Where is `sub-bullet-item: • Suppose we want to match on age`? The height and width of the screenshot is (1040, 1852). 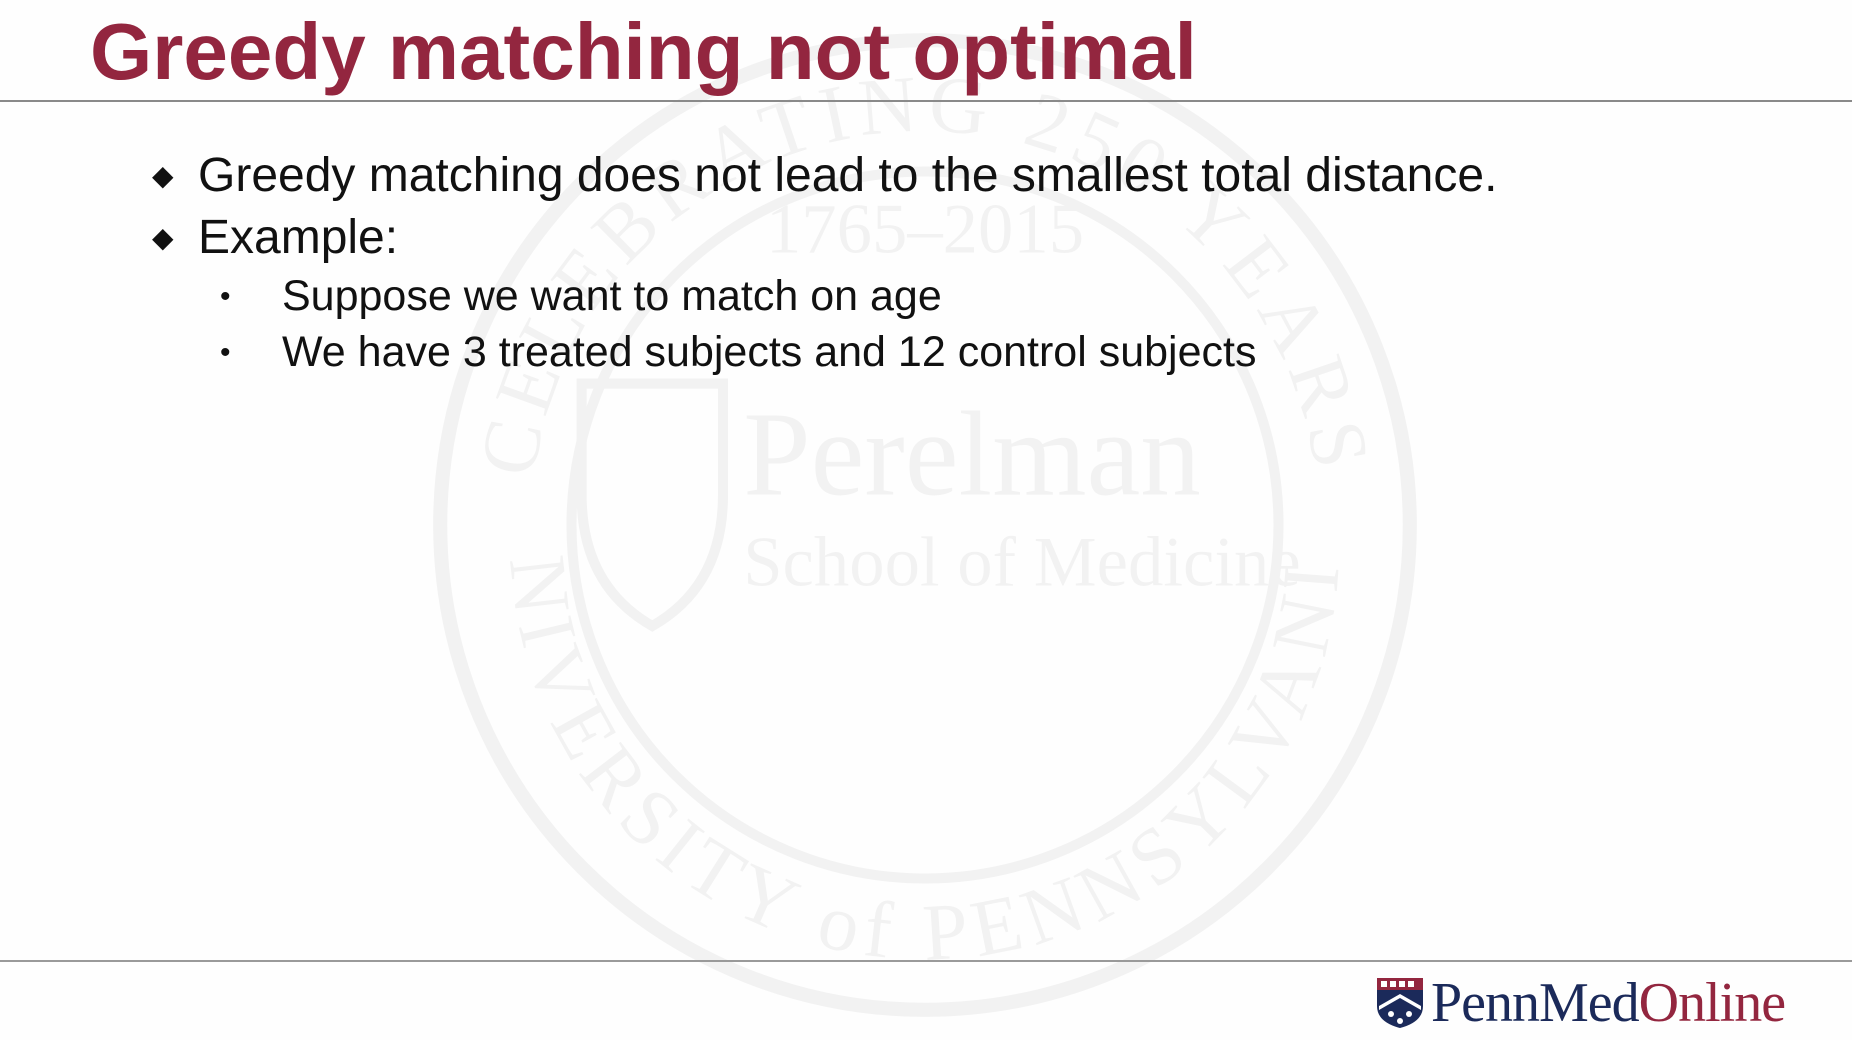 sub-bullet-item: • Suppose we want to match on age is located at coordinates (581, 296).